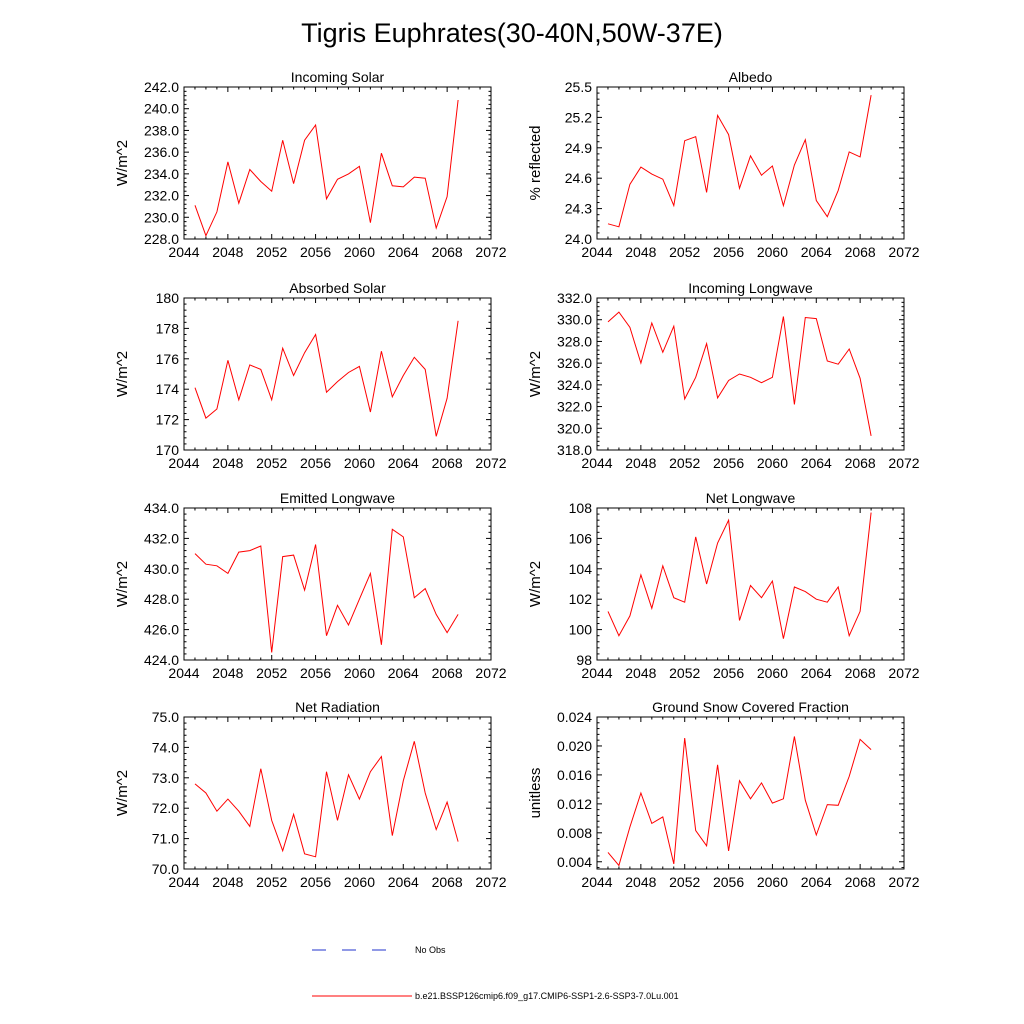 This screenshot has width=1024, height=1024. What do you see at coordinates (165, 778) in the screenshot?
I see `y-tick-label: 73.0` at bounding box center [165, 778].